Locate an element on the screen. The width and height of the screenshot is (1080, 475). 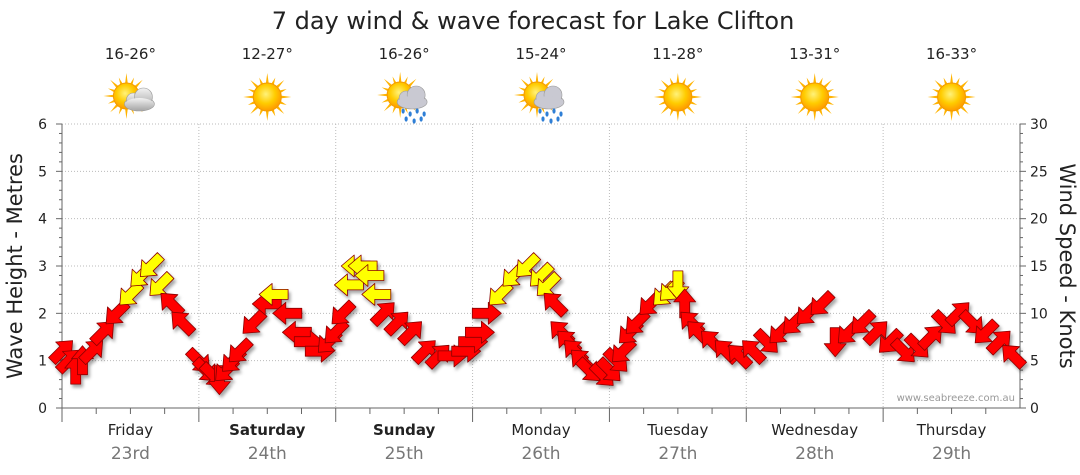
day-date-label: 25th is located at coordinates (404, 454).